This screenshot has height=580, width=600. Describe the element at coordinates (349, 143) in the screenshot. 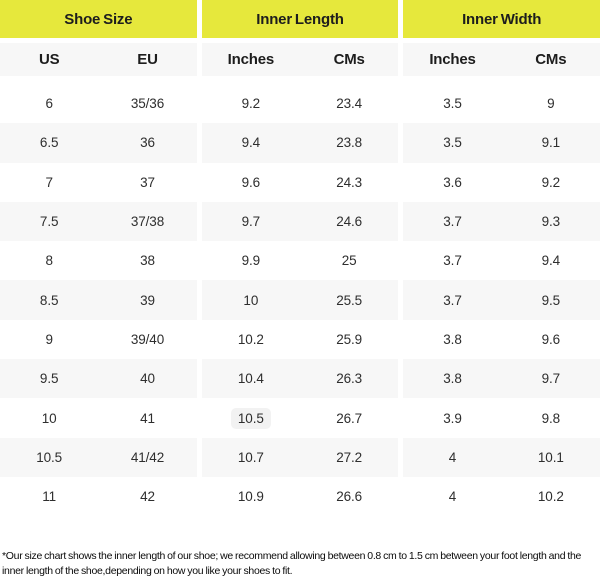

I see `cell: 23.8` at that location.